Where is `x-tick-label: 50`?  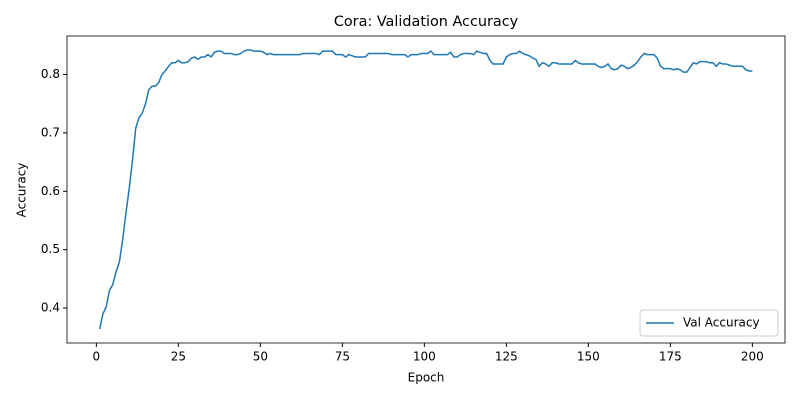 x-tick-label: 50 is located at coordinates (260, 357).